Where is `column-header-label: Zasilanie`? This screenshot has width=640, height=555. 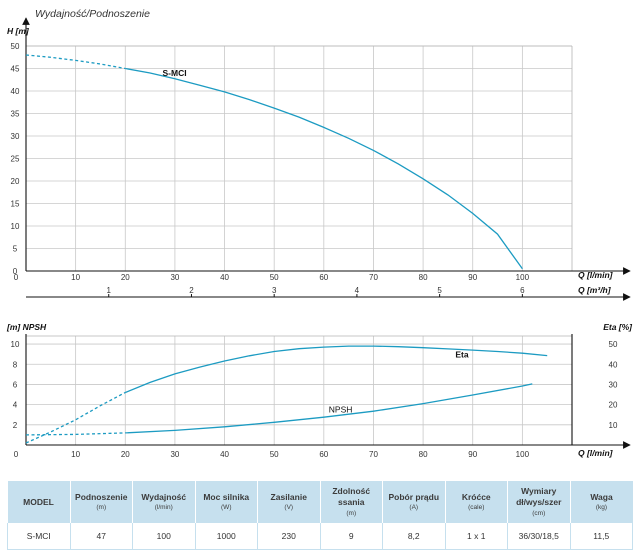 column-header-label: Zasilanie is located at coordinates (288, 496).